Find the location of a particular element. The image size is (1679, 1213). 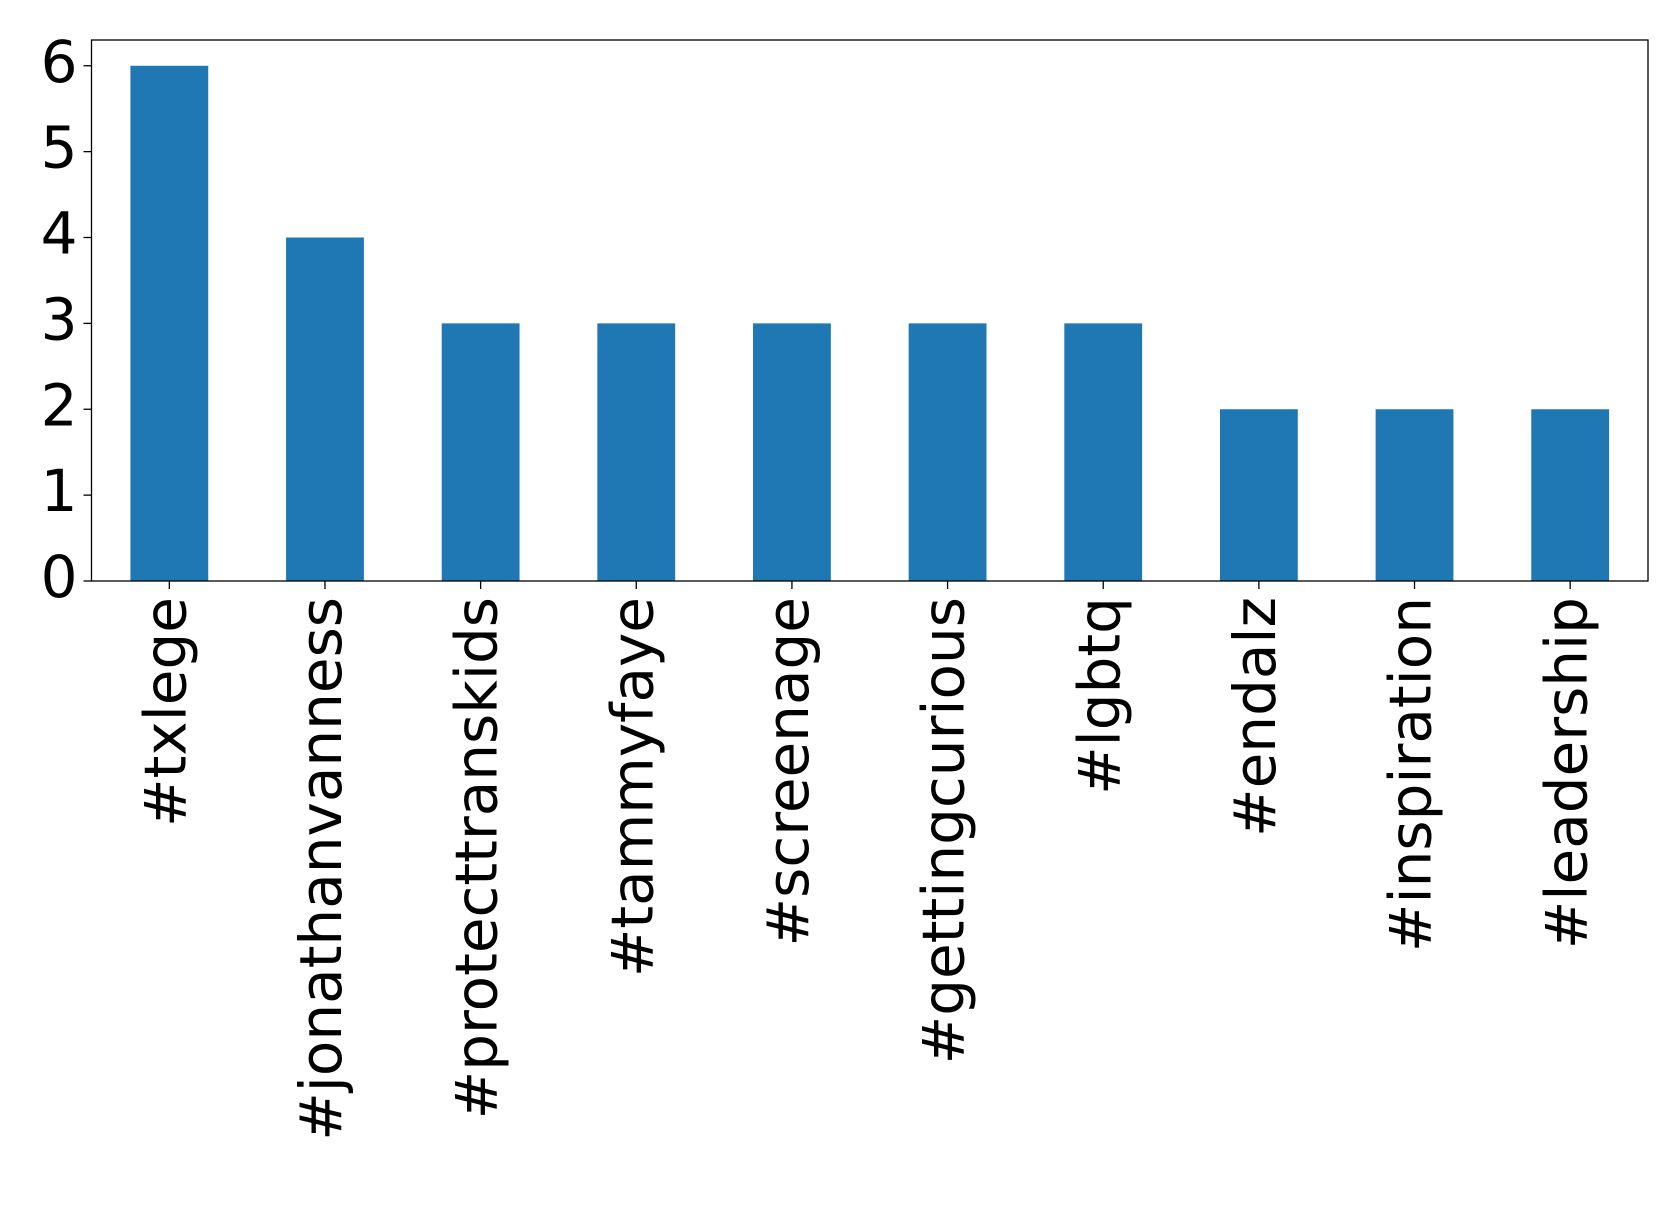

x-tick-label: #txlege is located at coordinates (165, 712).